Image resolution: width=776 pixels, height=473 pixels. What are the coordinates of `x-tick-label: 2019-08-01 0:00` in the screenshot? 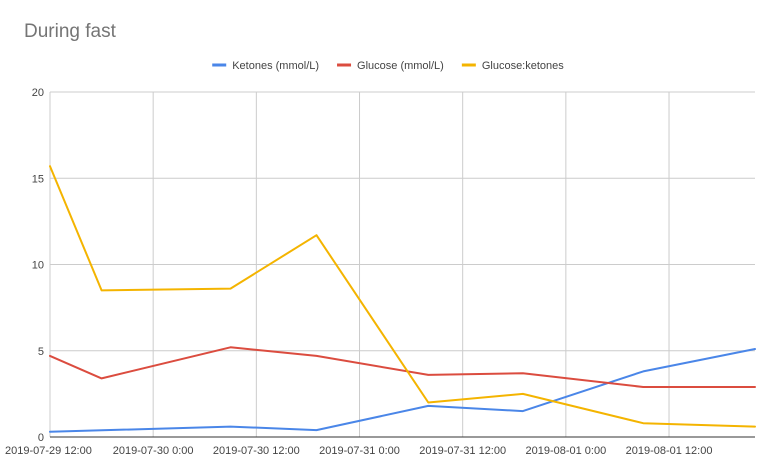 It's located at (565, 451).